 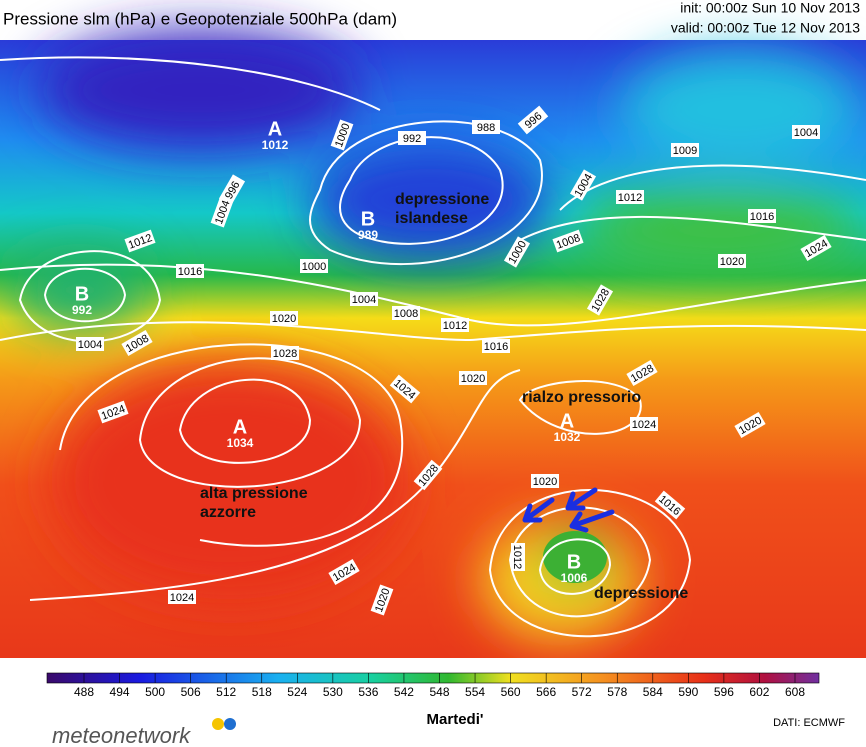 I want to click on isobar-value: 988, so click(x=486, y=128).